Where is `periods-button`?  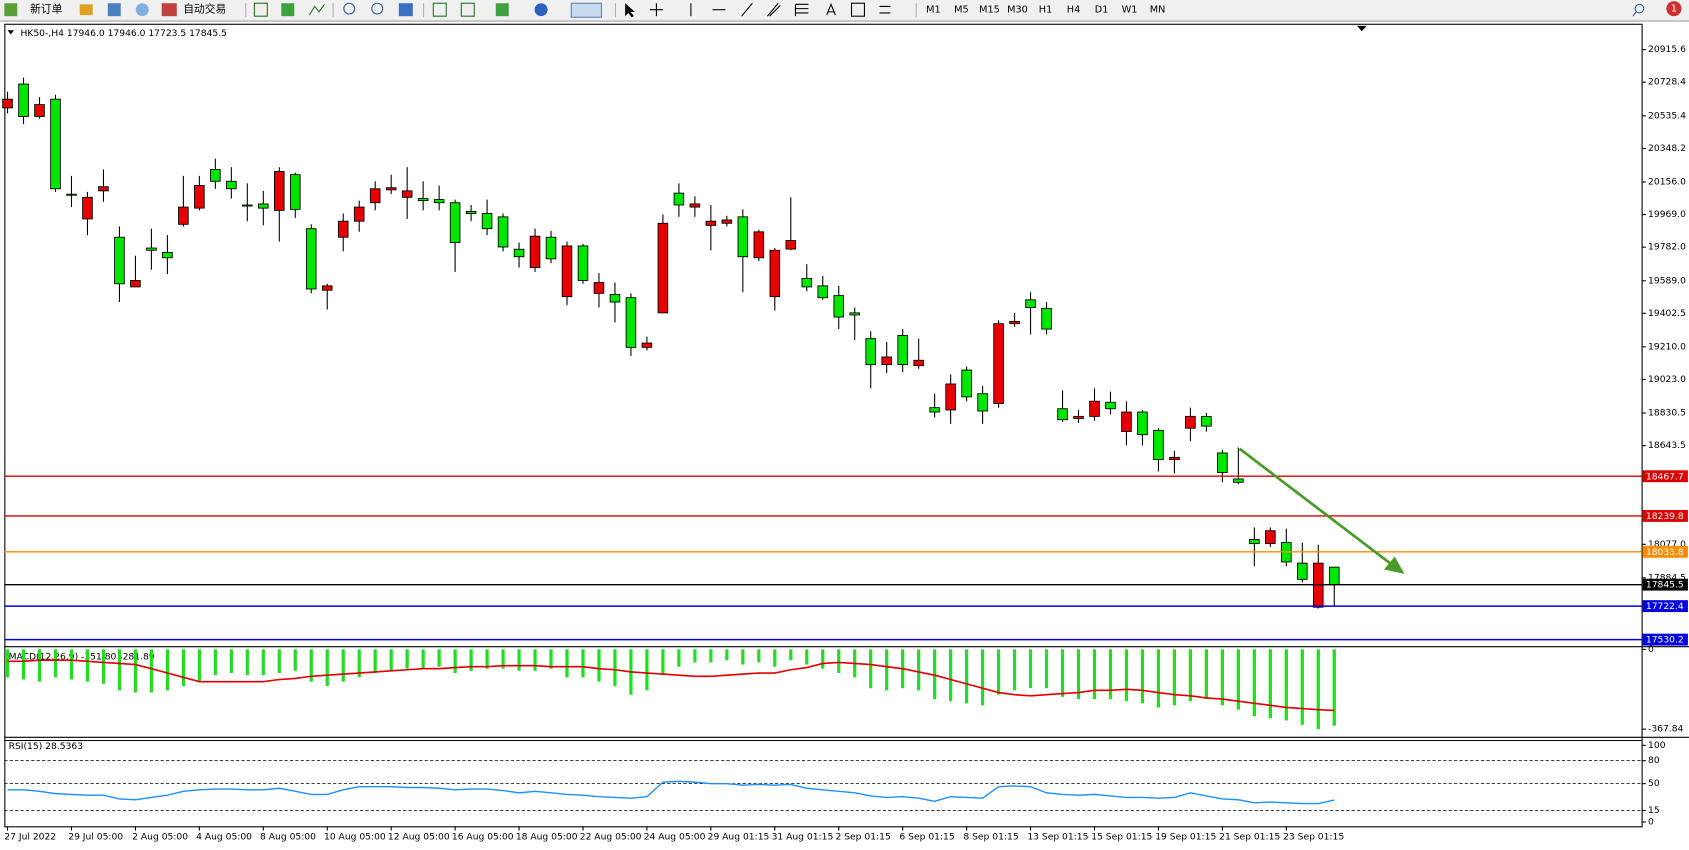
periods-button is located at coordinates (541, 10).